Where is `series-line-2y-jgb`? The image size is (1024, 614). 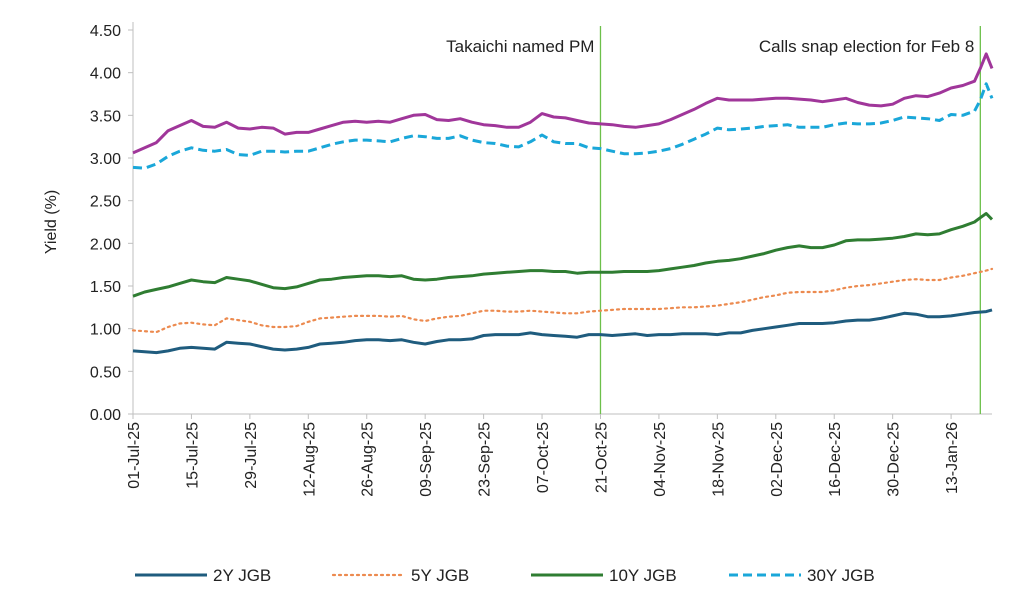
series-line-2y-jgb is located at coordinates (562, 331).